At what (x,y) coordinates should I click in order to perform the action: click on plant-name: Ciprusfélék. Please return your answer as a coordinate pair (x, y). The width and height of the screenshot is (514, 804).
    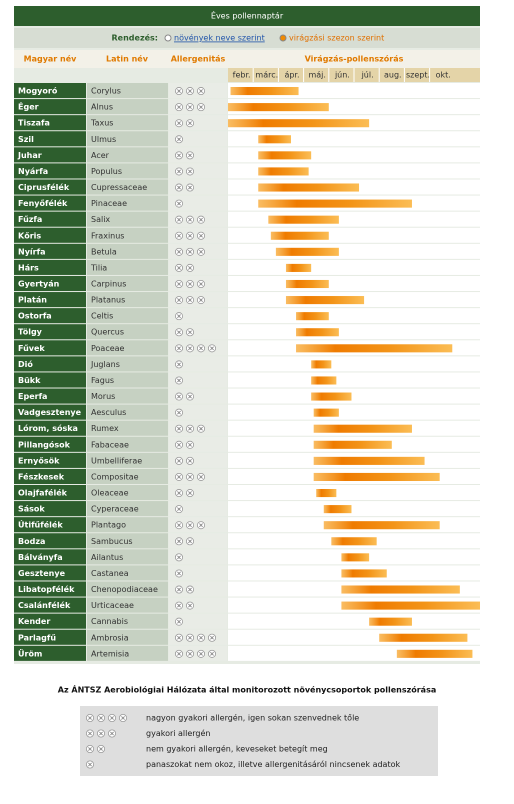
    Looking at the image, I should click on (44, 187).